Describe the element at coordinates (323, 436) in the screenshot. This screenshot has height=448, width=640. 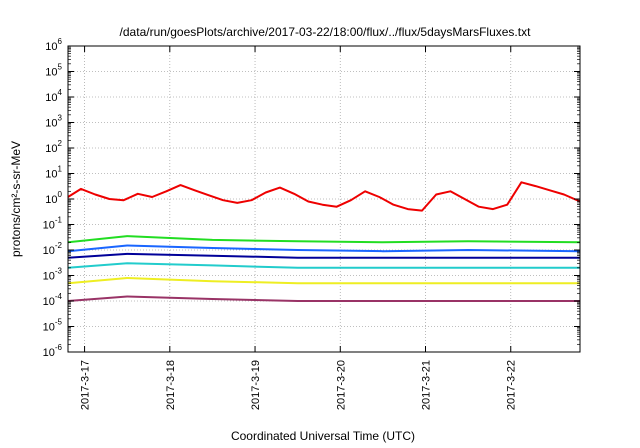
I see `x-axis-label: Coordinated Universal Time (UTC)` at that location.